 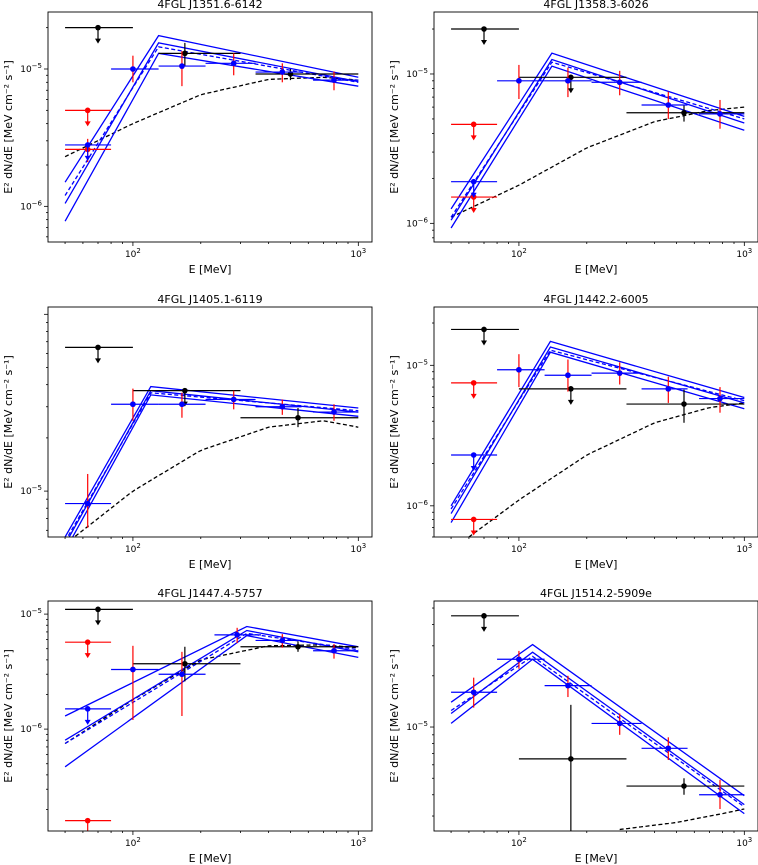 What do you see at coordinates (595, 5) in the screenshot?
I see `panel-title: 4FGL J1358.3-6026` at bounding box center [595, 5].